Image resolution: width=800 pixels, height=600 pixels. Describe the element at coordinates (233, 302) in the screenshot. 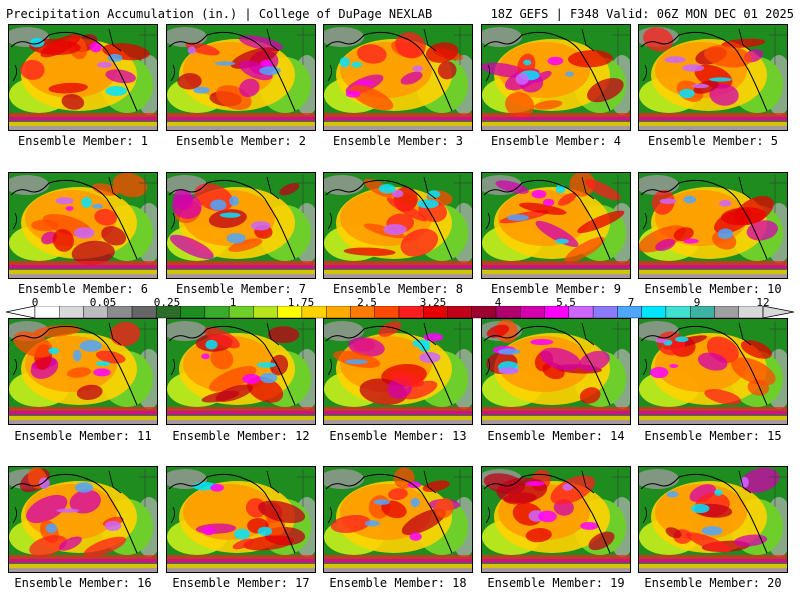

I see `colorbar-tick-label: 1` at that location.